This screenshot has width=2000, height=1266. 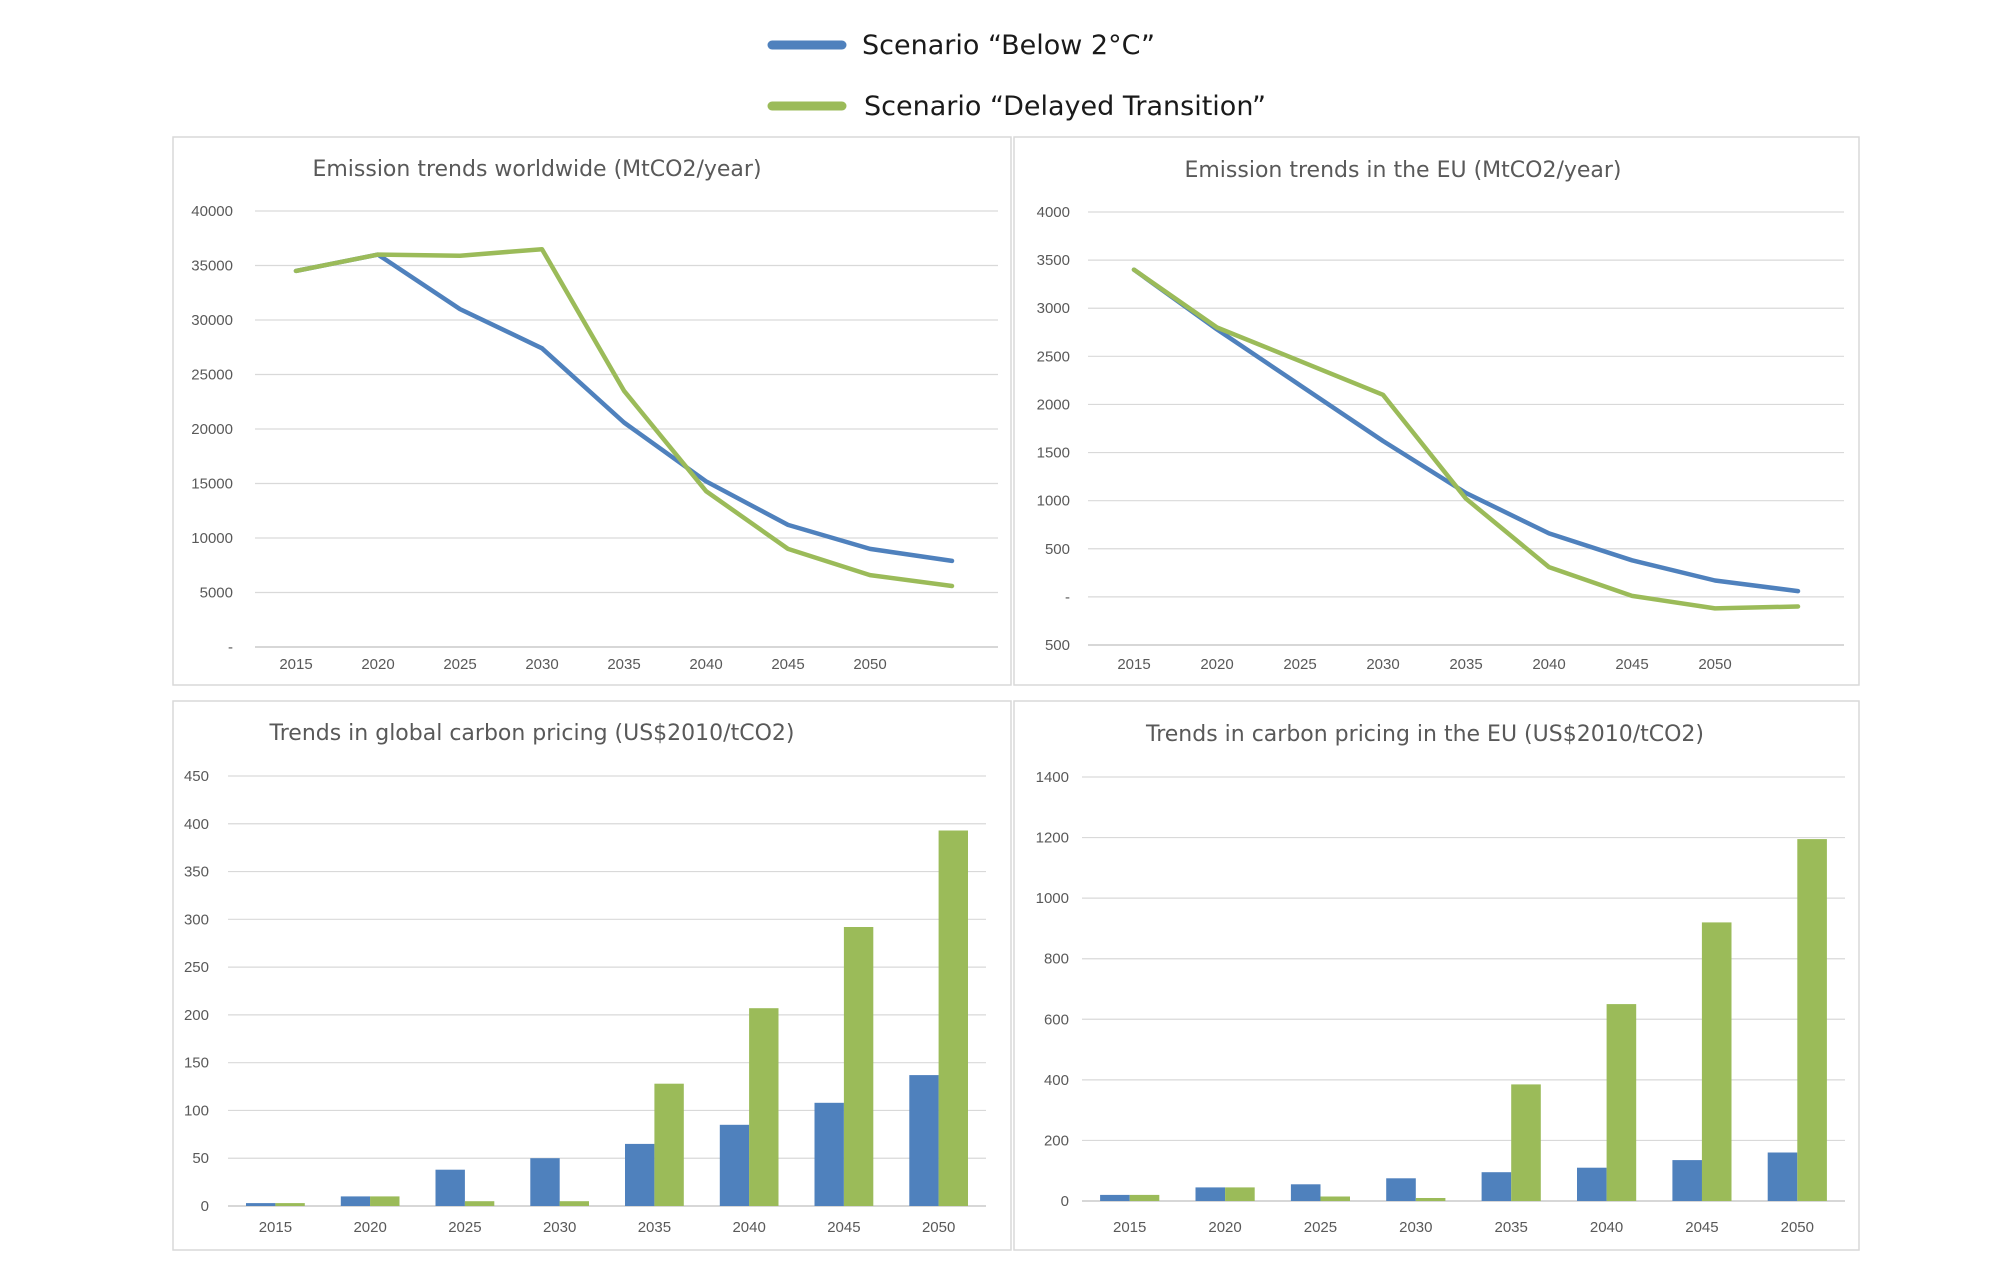 I want to click on y-tick-label: 800, so click(x=1056, y=959).